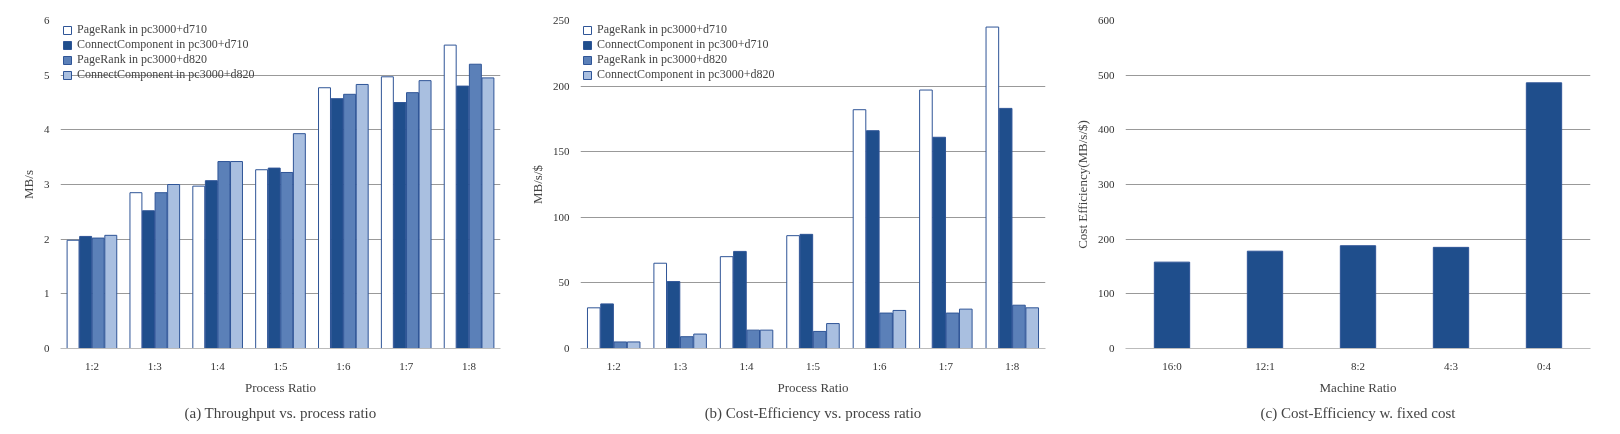 The height and width of the screenshot is (434, 1620). Describe the element at coordinates (1451, 365) in the screenshot. I see `x-tick-label: 4:3` at that location.